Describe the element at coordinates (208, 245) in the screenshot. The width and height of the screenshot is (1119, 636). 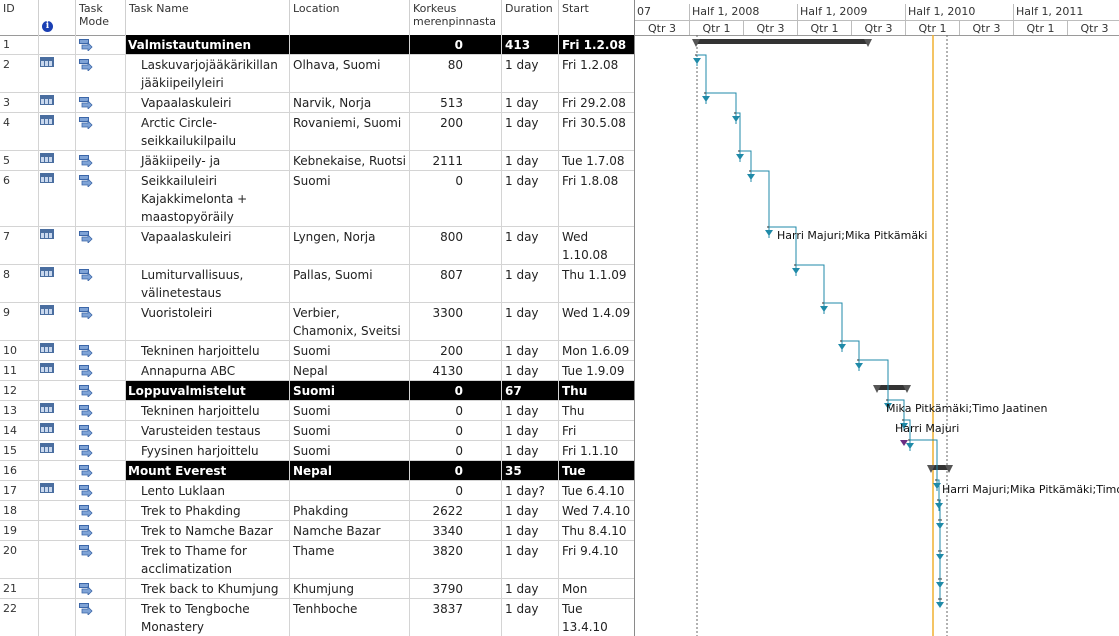
I see `task-name: Vapaalaskuleiri` at that location.